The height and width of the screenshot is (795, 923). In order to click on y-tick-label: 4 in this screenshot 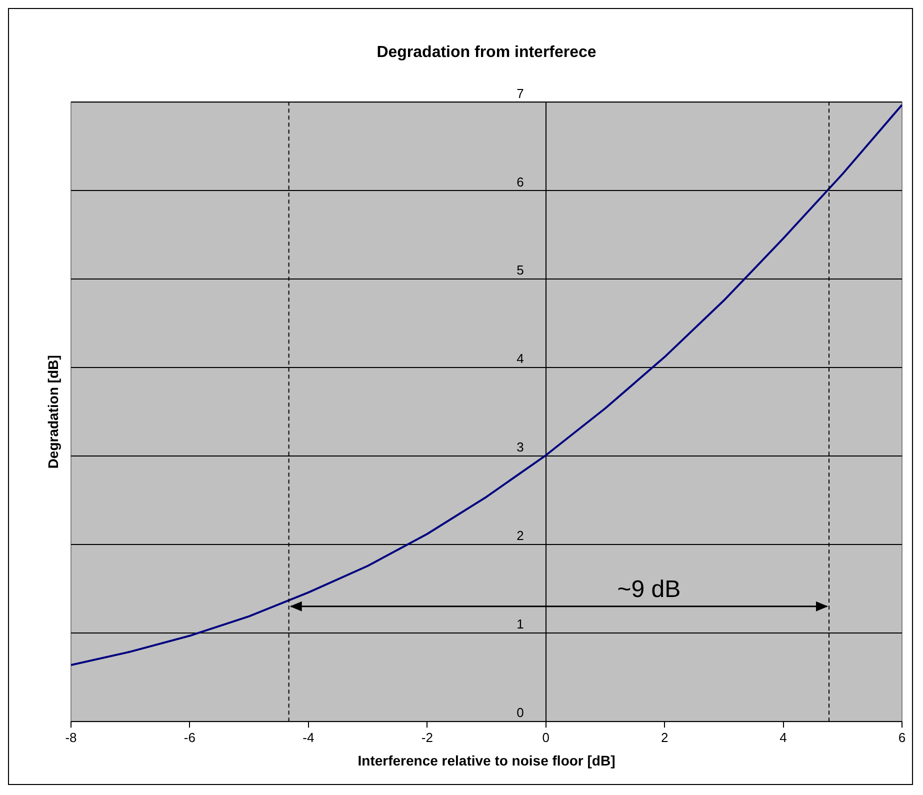, I will do `click(520, 358)`.